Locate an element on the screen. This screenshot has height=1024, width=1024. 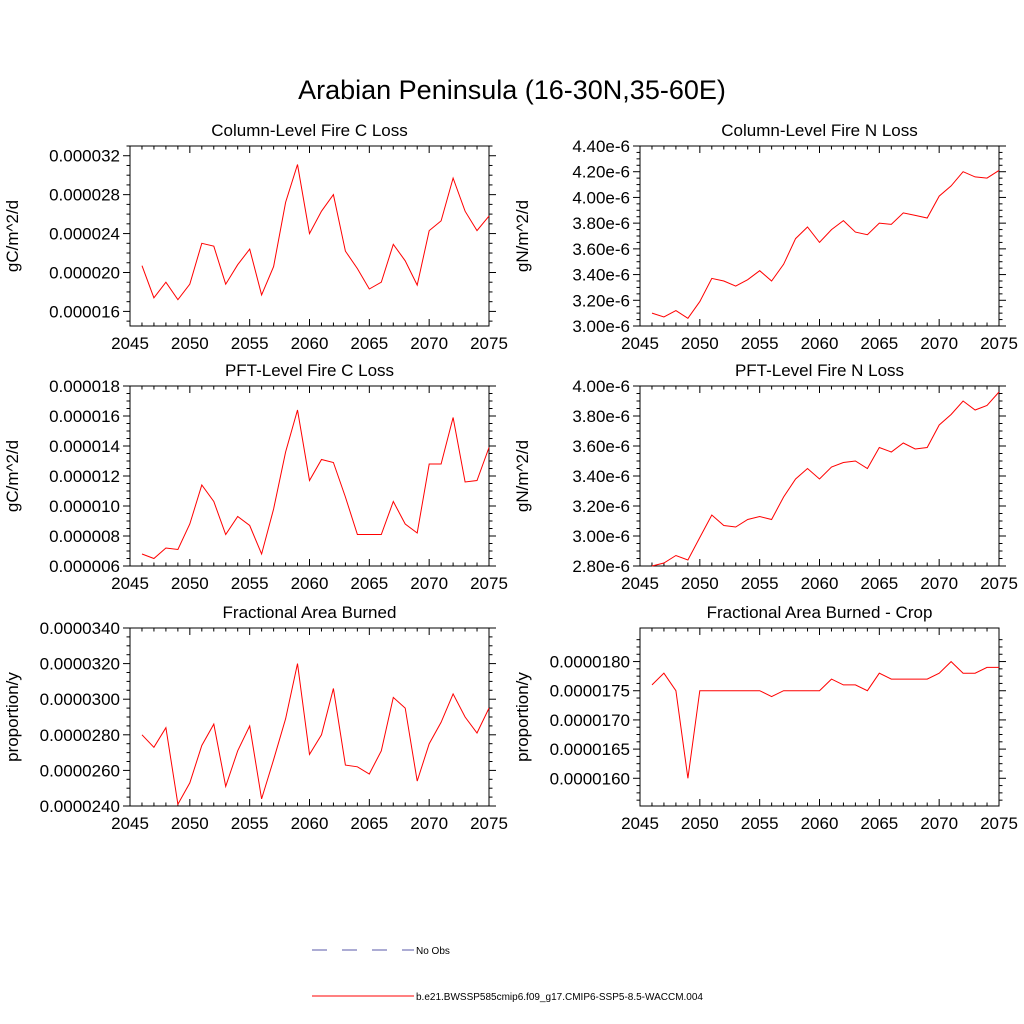
y-tick-label: 4.20e-6 is located at coordinates (601, 172).